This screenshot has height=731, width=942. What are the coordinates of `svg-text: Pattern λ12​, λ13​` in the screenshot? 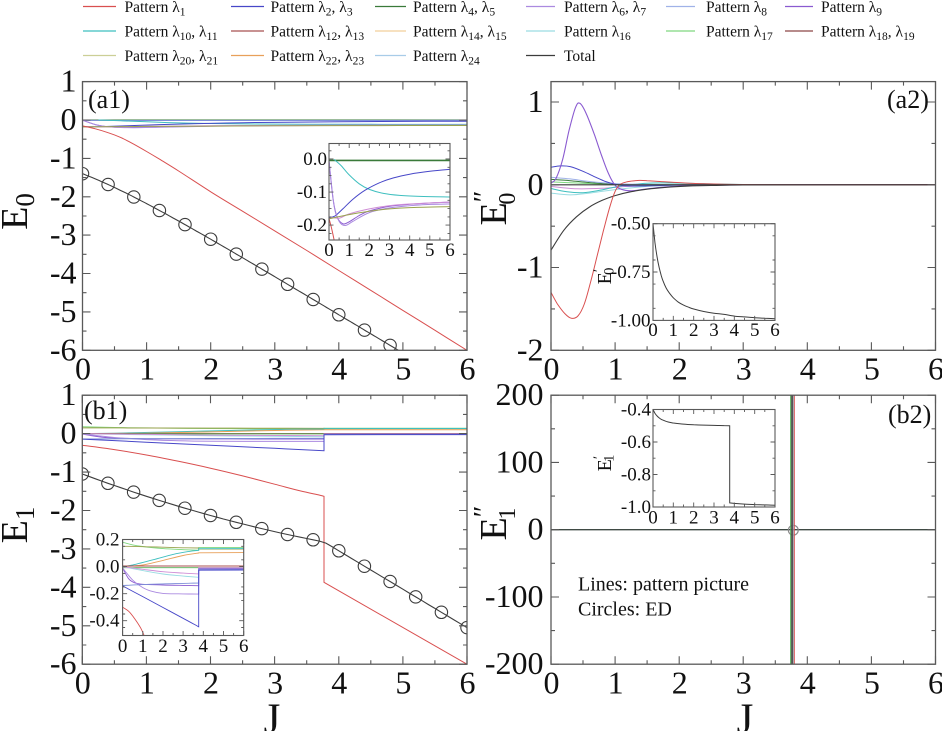 It's located at (318, 34).